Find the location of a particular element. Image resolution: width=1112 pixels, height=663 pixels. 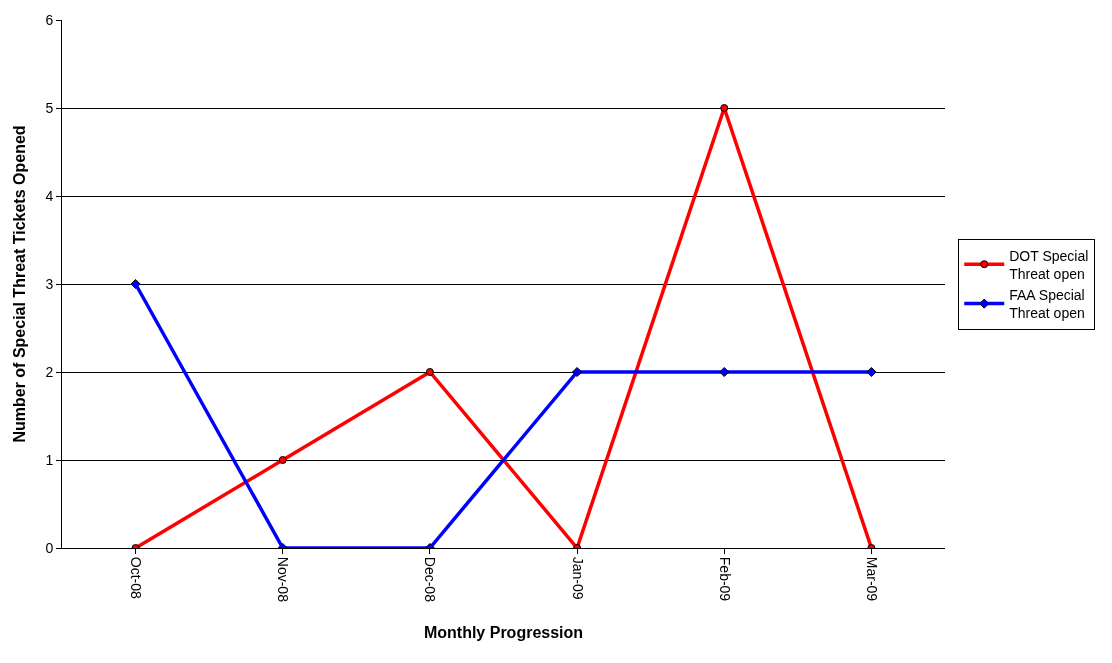

x-tick-label: Dec-08 is located at coordinates (430, 579).